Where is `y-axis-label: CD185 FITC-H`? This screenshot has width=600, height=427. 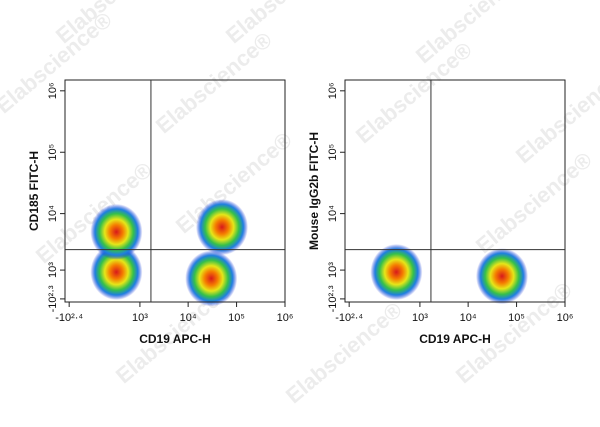 y-axis-label: CD185 FITC-H is located at coordinates (34, 191).